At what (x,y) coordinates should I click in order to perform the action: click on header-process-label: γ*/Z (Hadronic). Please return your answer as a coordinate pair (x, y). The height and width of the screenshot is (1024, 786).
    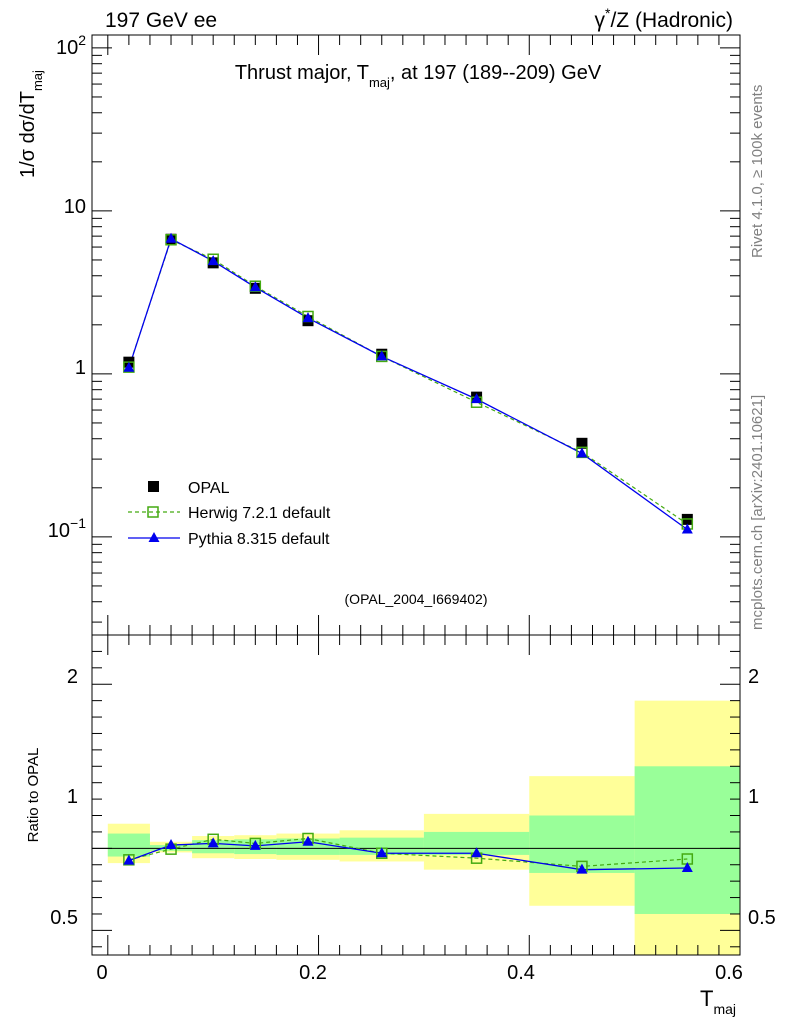
    Looking at the image, I should click on (664, 18).